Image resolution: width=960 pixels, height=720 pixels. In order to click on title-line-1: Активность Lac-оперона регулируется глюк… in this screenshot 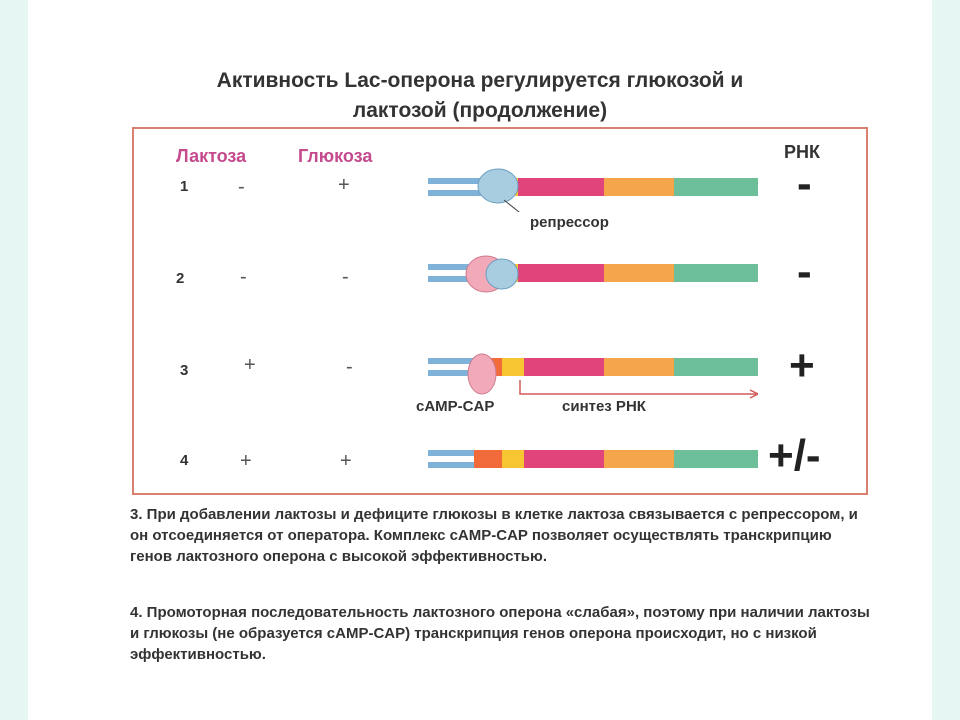, I will do `click(480, 80)`.